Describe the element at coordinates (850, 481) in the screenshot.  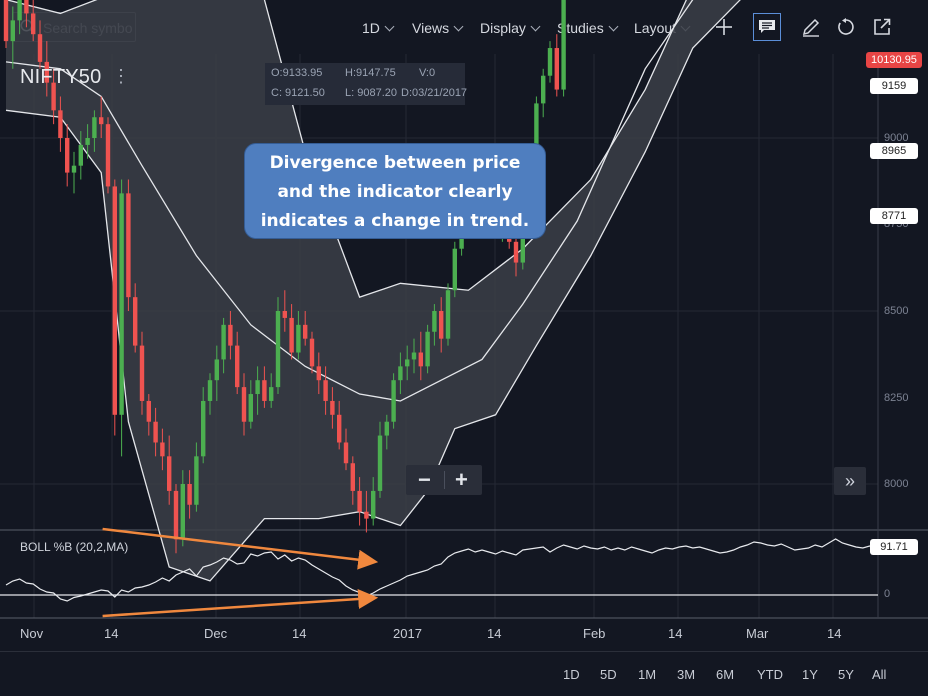
I see `scroll-to-latest-button: »` at that location.